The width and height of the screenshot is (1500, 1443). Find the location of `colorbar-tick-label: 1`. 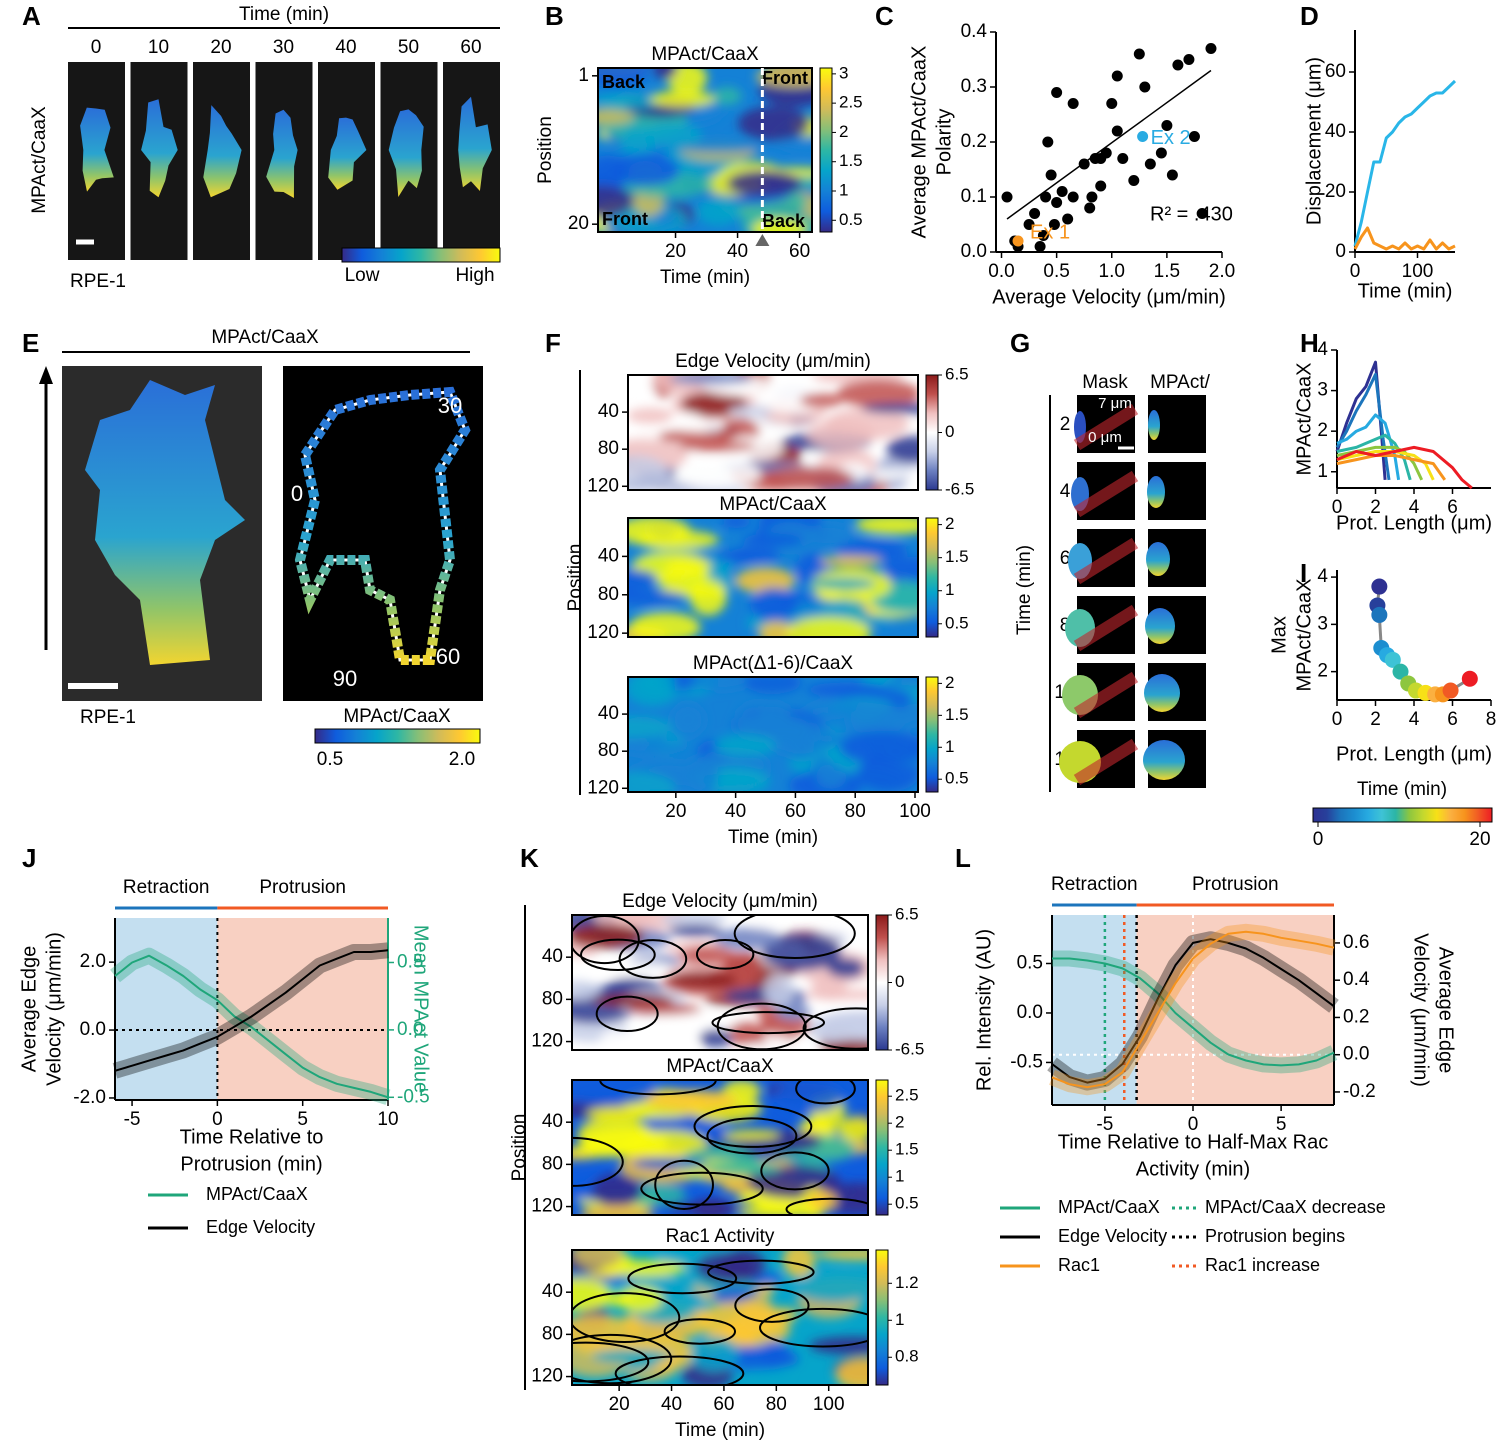

colorbar-tick-label: 1 is located at coordinates (949, 589).